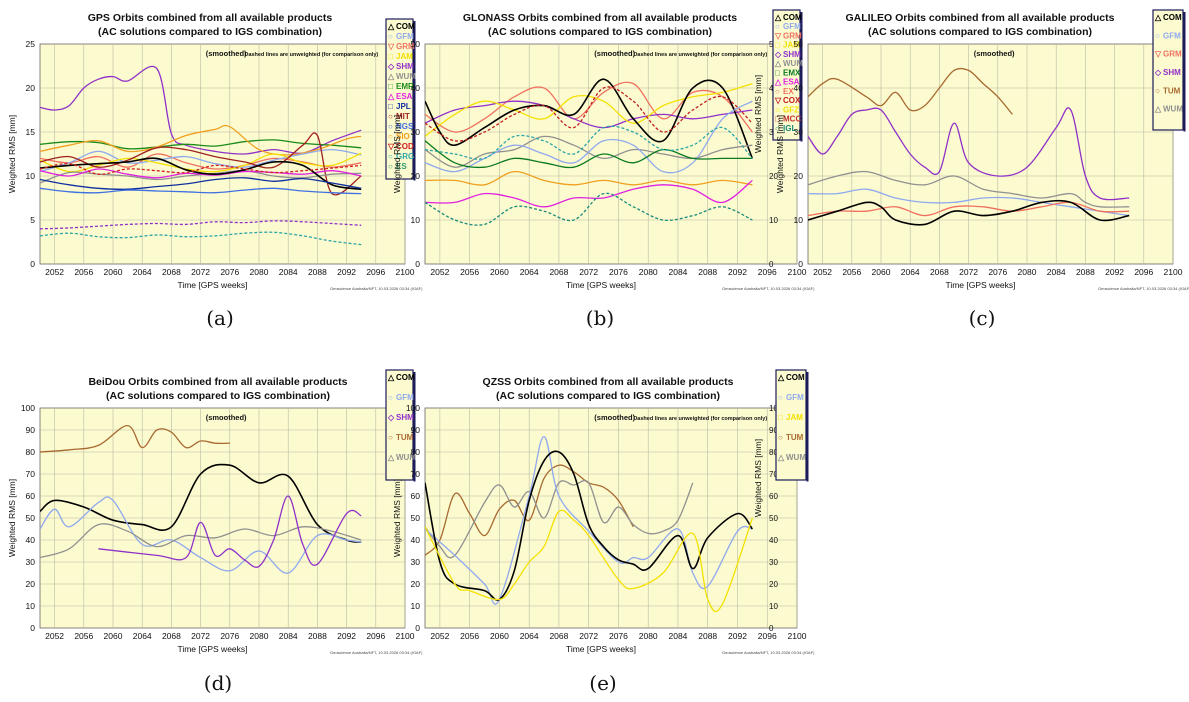 This screenshot has height=702, width=1189. I want to click on y2-tick-label: 10, so click(773, 220).